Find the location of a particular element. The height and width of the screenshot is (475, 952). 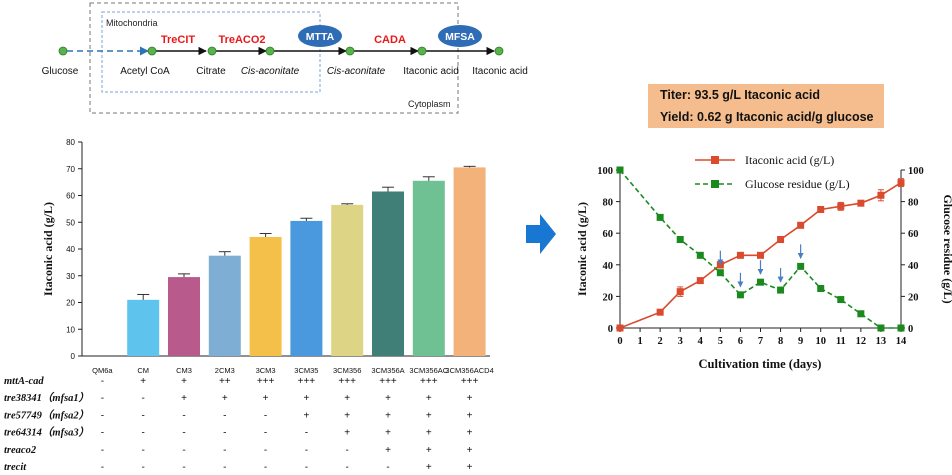

bar-y-tick-label: 60 is located at coordinates (70, 196).